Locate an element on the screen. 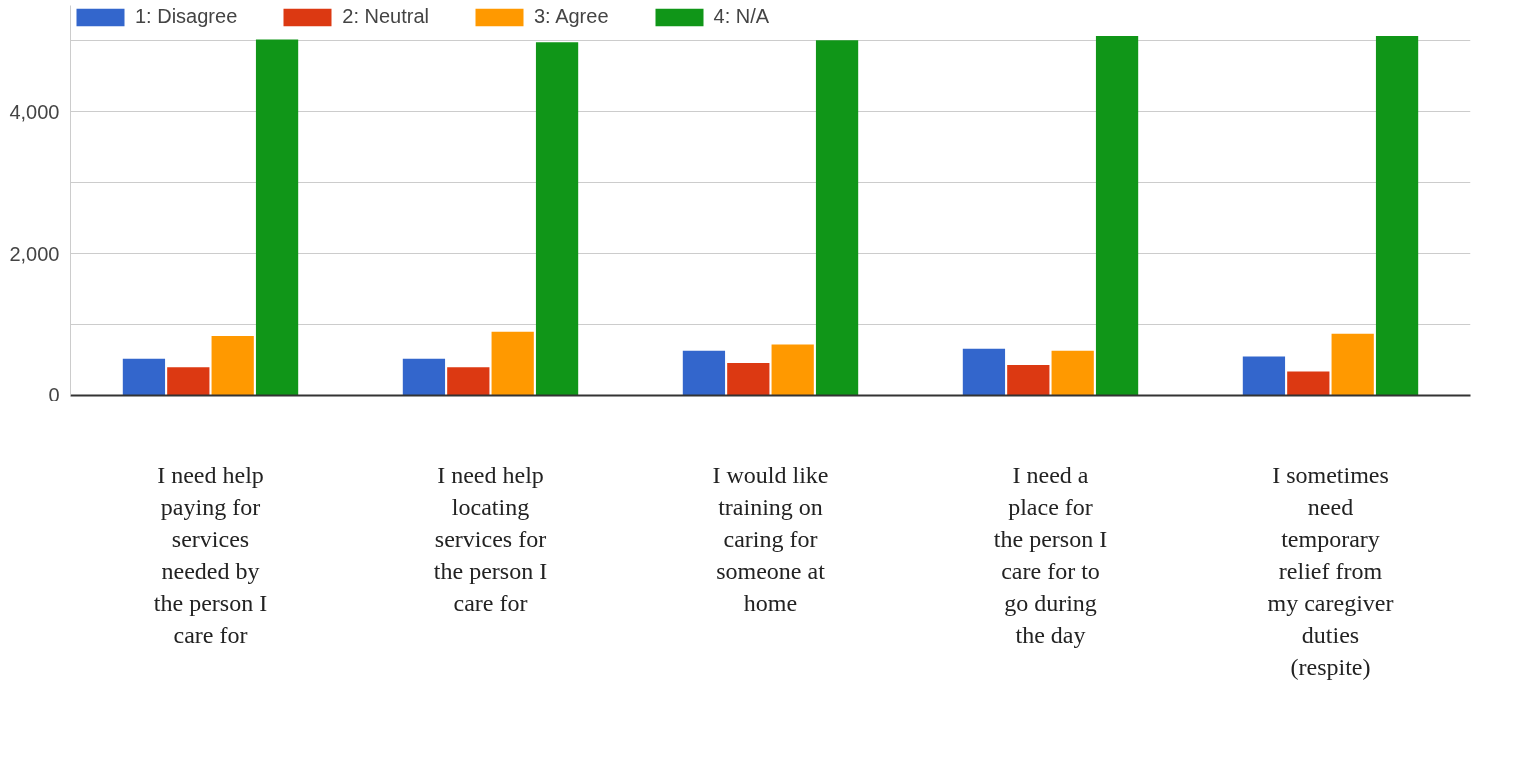 The width and height of the screenshot is (1530, 763). legend-label: 4: N/A is located at coordinates (741, 16).